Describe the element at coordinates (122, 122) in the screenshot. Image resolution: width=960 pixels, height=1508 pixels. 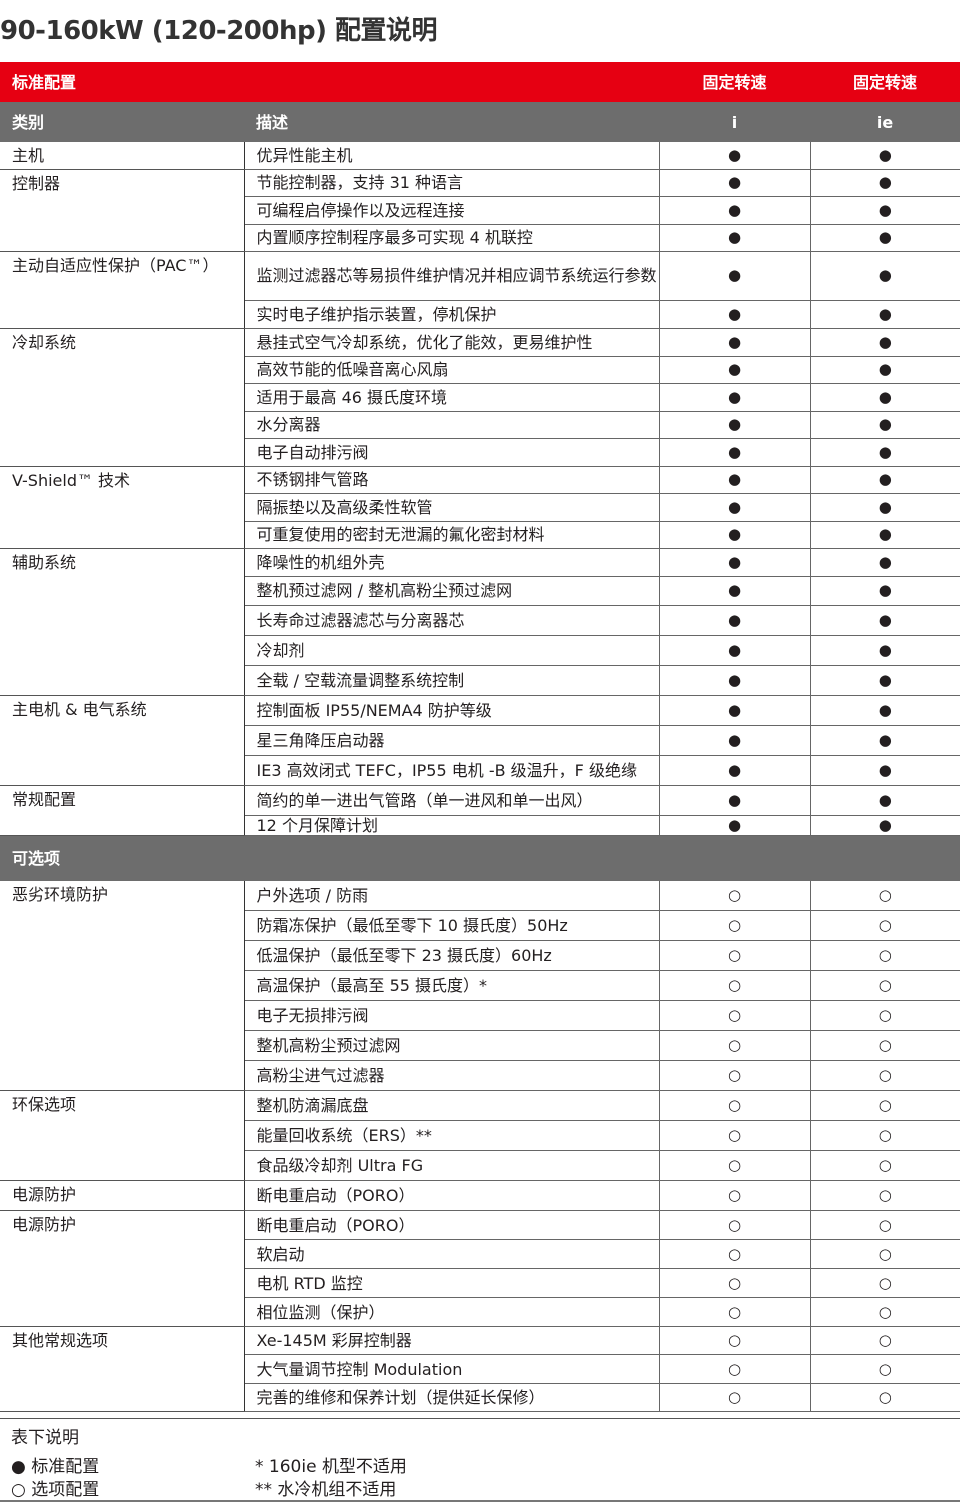
I see `column-header-category: 类别` at that location.